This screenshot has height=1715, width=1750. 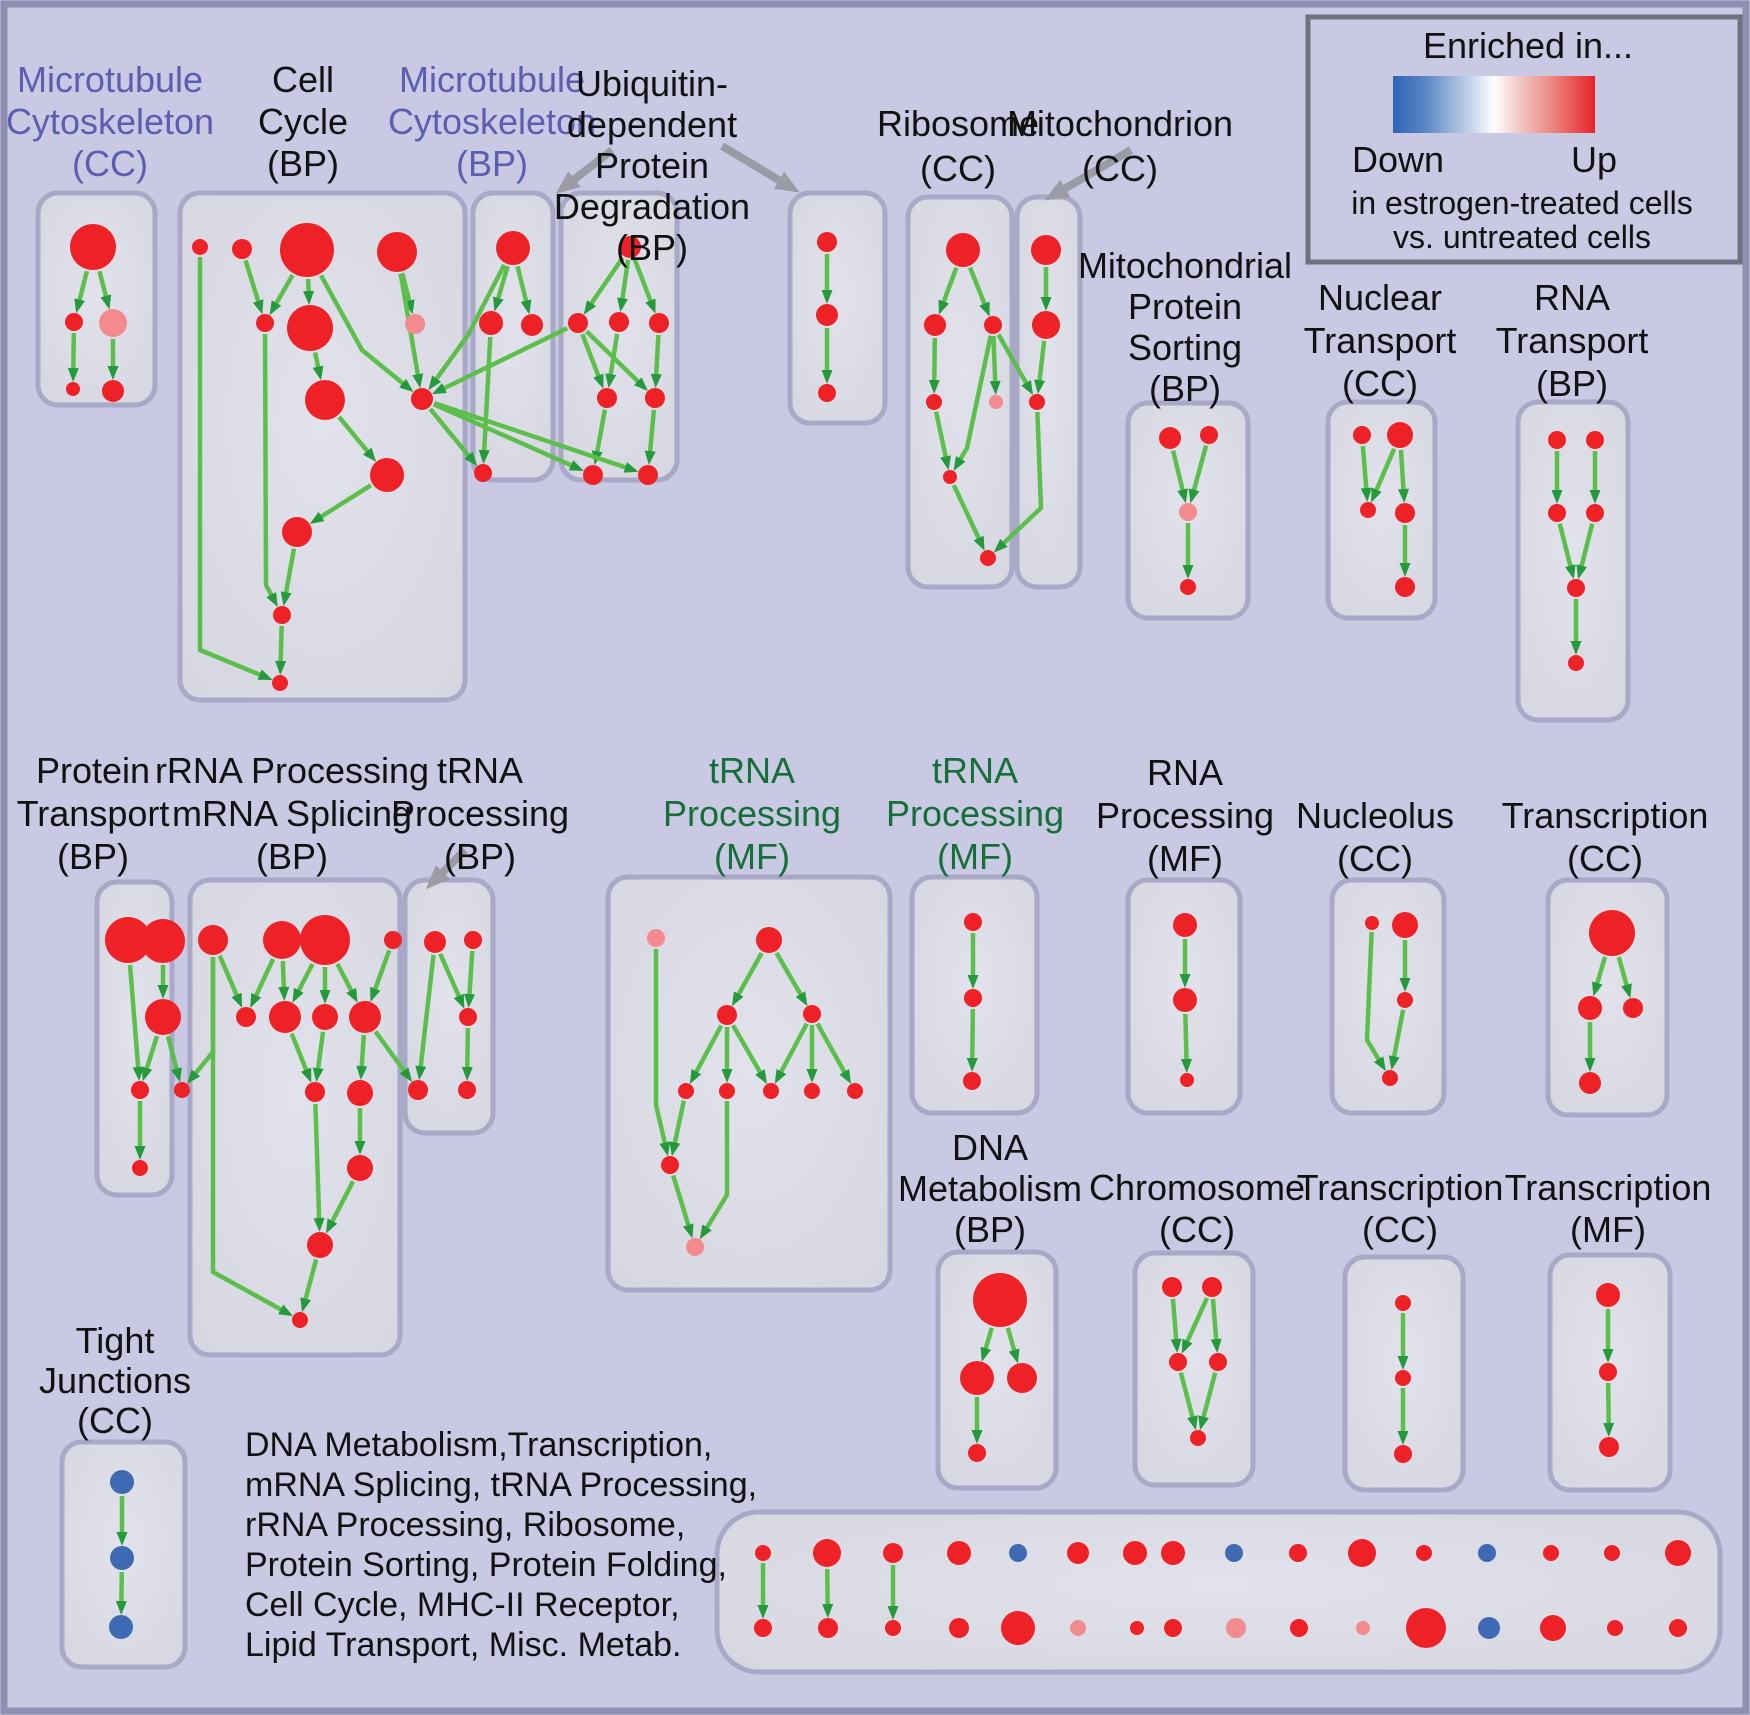 What do you see at coordinates (1372, 923) in the screenshot?
I see `go-term-node-nucleolus` at bounding box center [1372, 923].